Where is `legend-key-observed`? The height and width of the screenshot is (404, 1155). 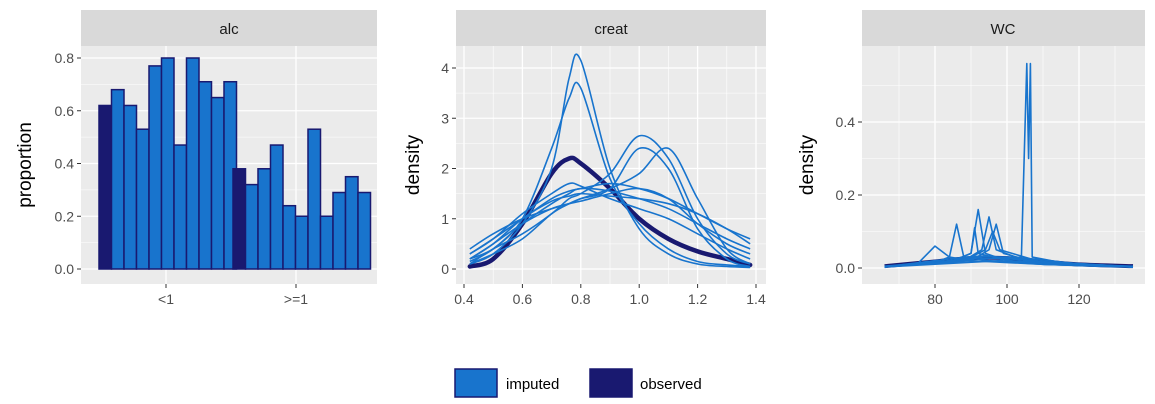 legend-key-observed is located at coordinates (611, 383).